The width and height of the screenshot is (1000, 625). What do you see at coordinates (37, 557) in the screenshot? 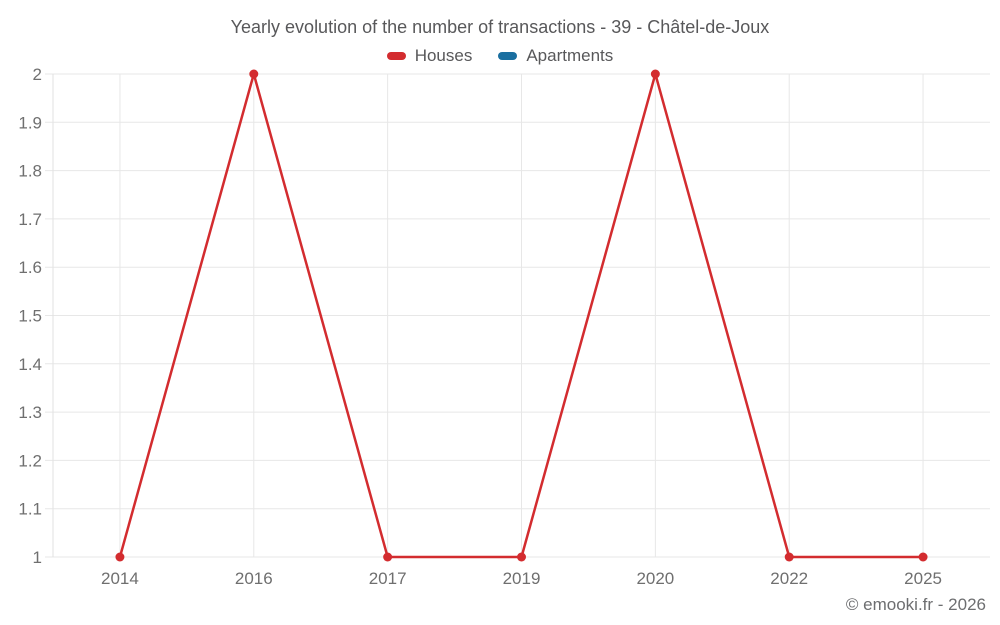
I see `y-tick-label: 1` at bounding box center [37, 557].